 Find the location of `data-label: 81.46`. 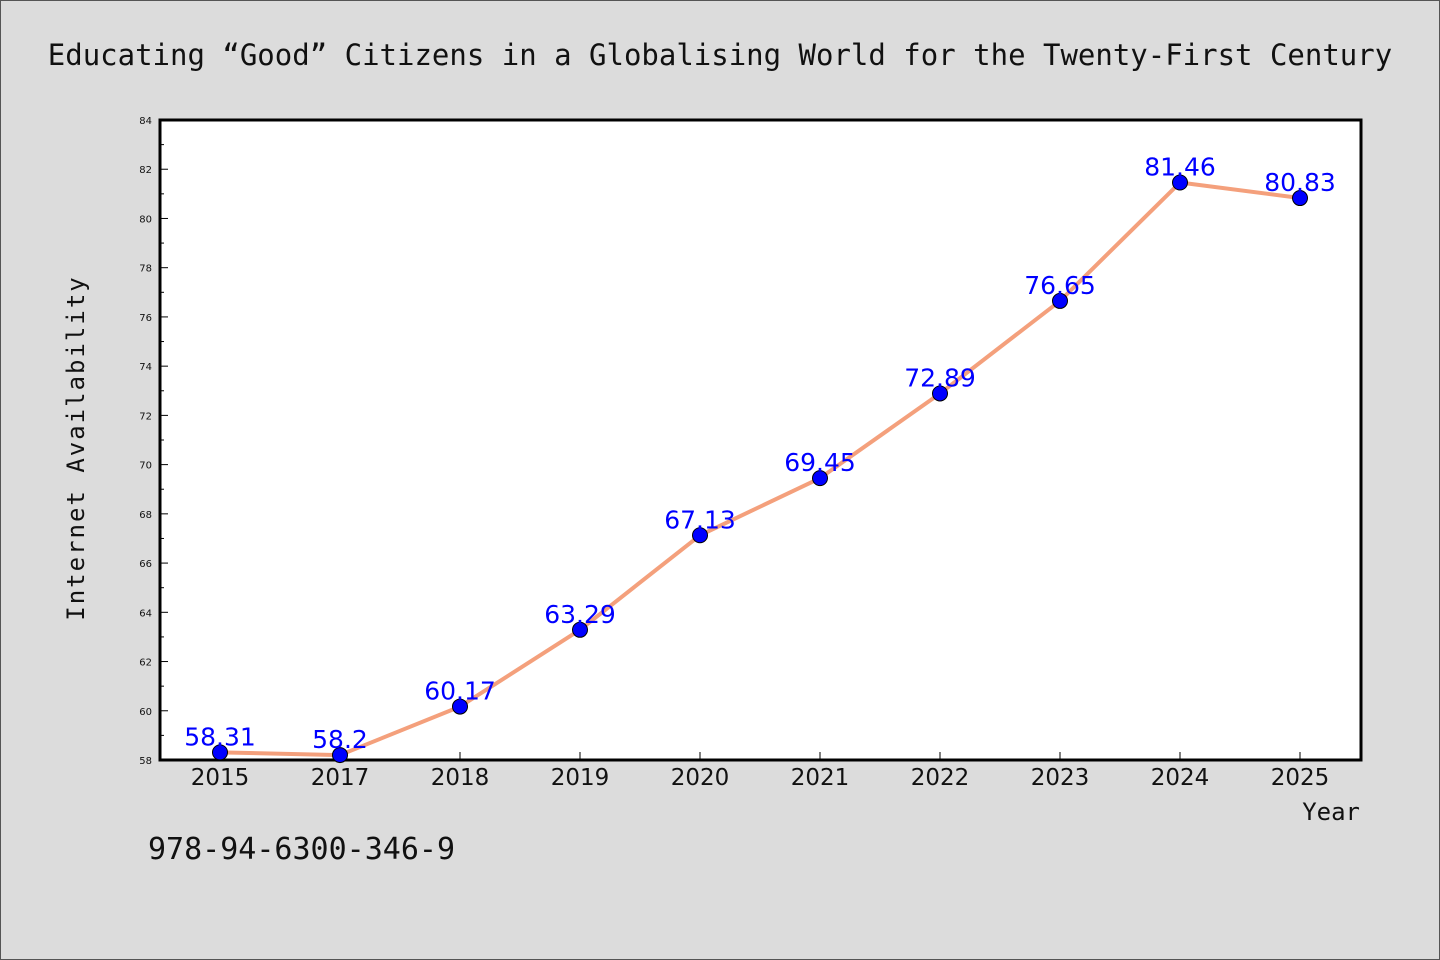

data-label: 81.46 is located at coordinates (1180, 167).